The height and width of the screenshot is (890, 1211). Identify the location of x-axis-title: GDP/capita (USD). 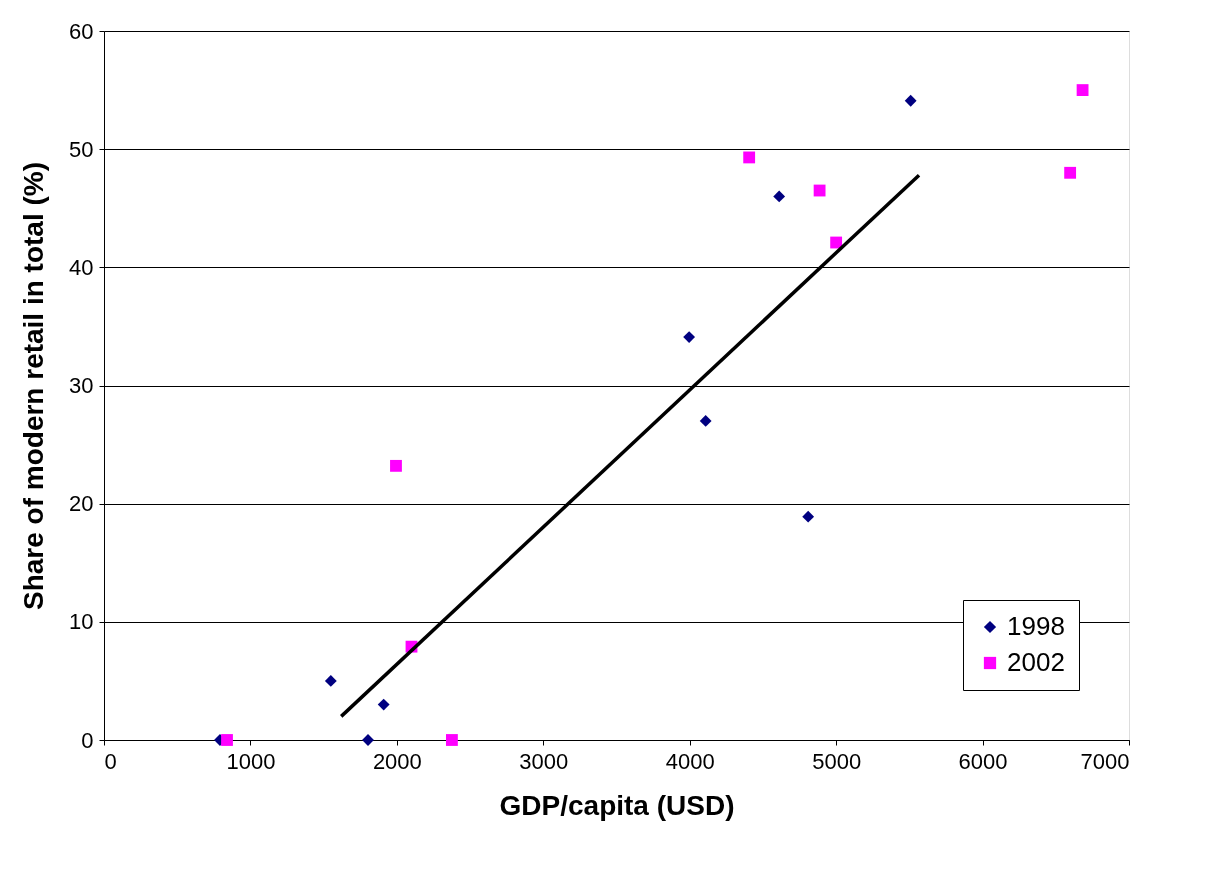
(617, 805).